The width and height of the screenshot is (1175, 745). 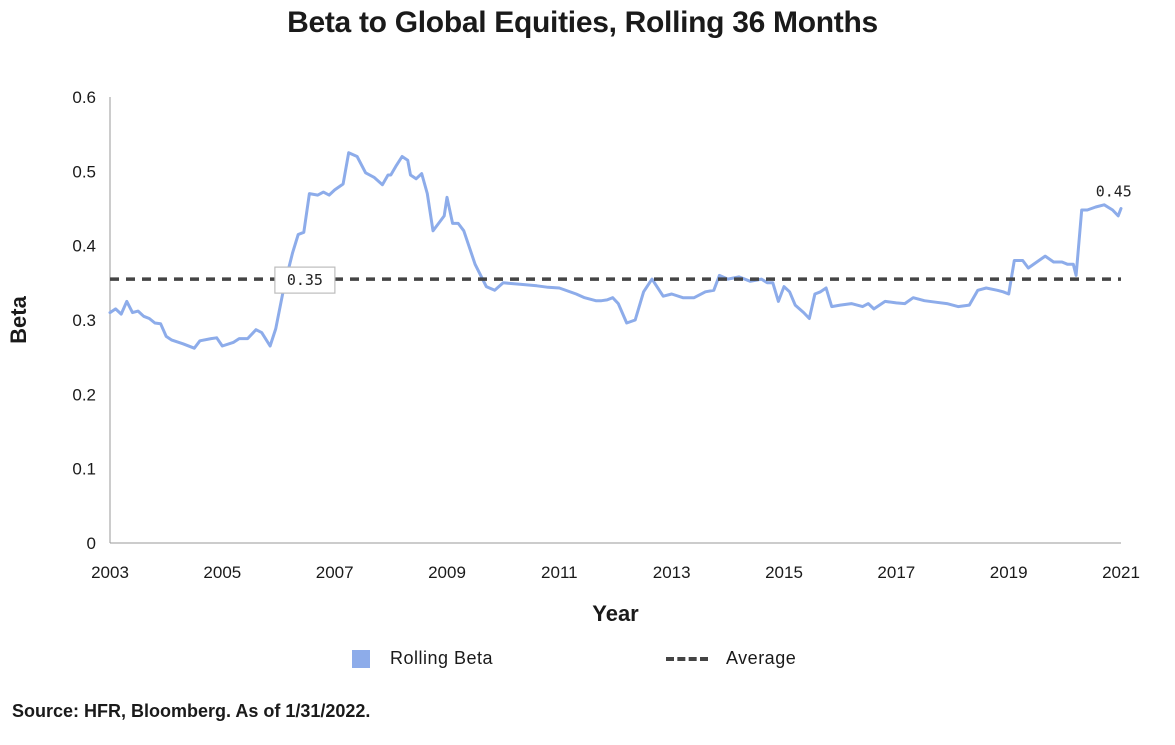 What do you see at coordinates (91, 543) in the screenshot?
I see `y-tick-label: 0` at bounding box center [91, 543].